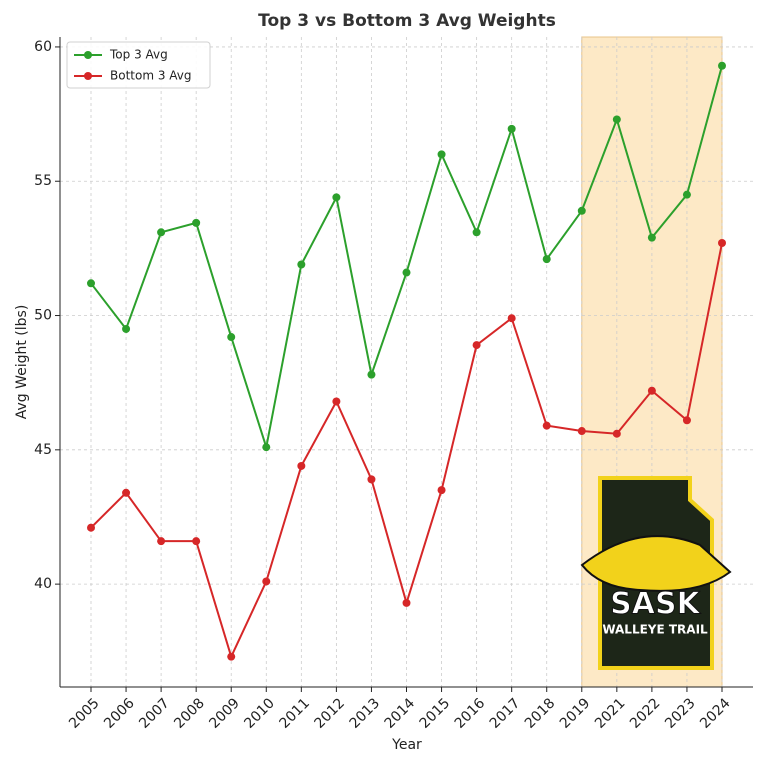 The width and height of the screenshot is (768, 768). Describe the element at coordinates (407, 21) in the screenshot. I see `chart-title: Top 3 vs Bottom 3 Avg Weights` at that location.